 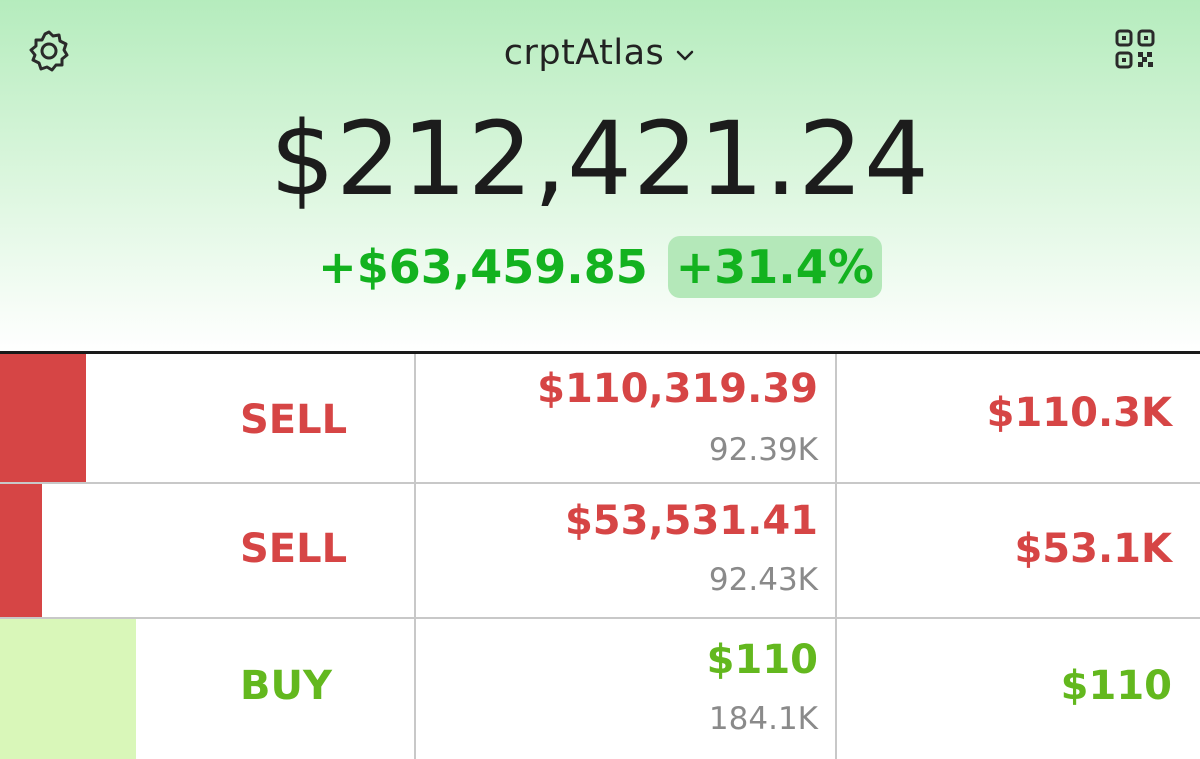 I want to click on order-amount: 92.43K, so click(x=763, y=580).